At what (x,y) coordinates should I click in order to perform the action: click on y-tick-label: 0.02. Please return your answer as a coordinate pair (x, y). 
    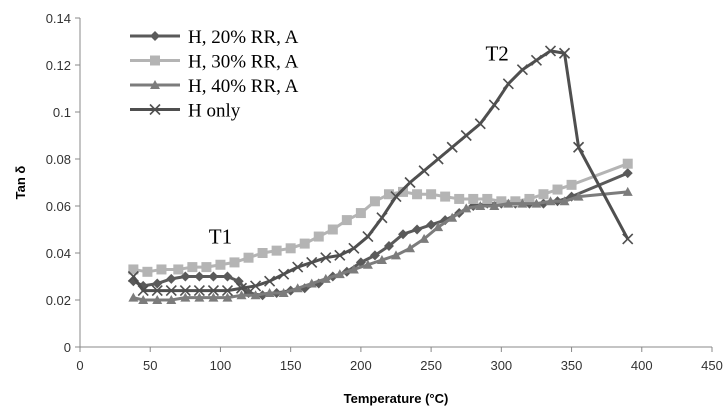
    Looking at the image, I should click on (58, 300).